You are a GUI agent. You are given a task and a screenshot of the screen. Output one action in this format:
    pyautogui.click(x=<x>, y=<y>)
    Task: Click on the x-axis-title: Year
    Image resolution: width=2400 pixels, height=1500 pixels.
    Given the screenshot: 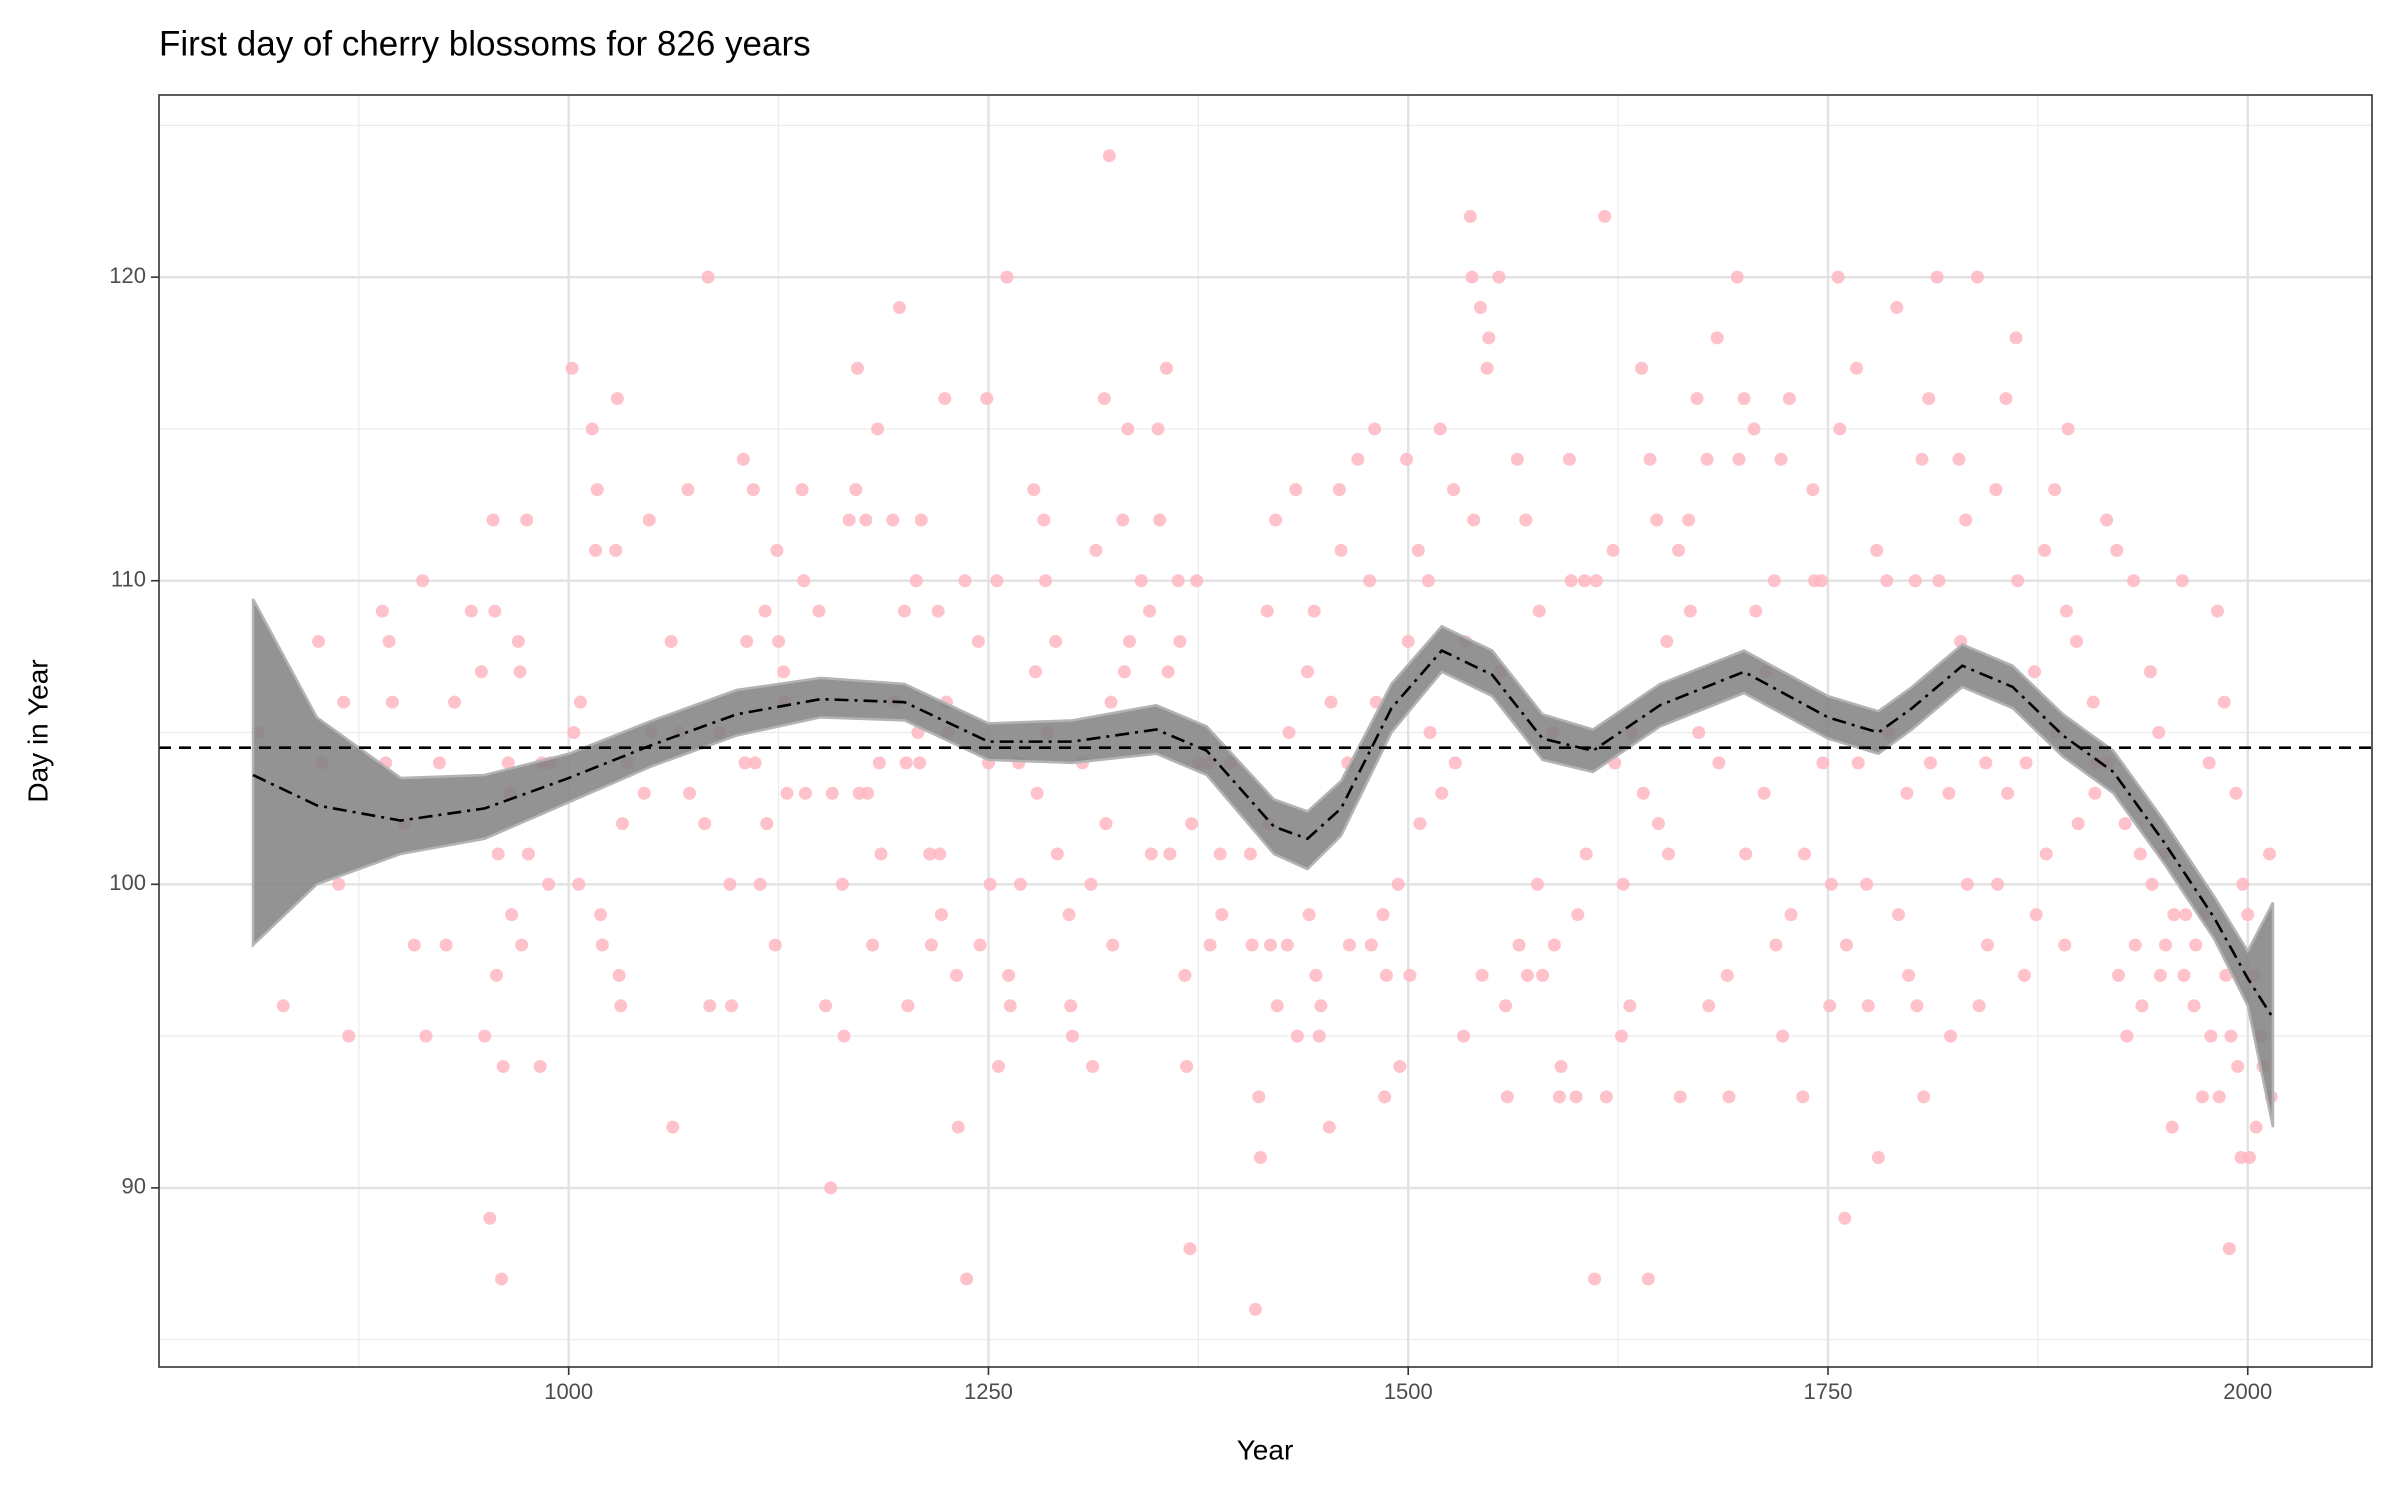 What is the action you would take?
    pyautogui.click(x=1265, y=1449)
    